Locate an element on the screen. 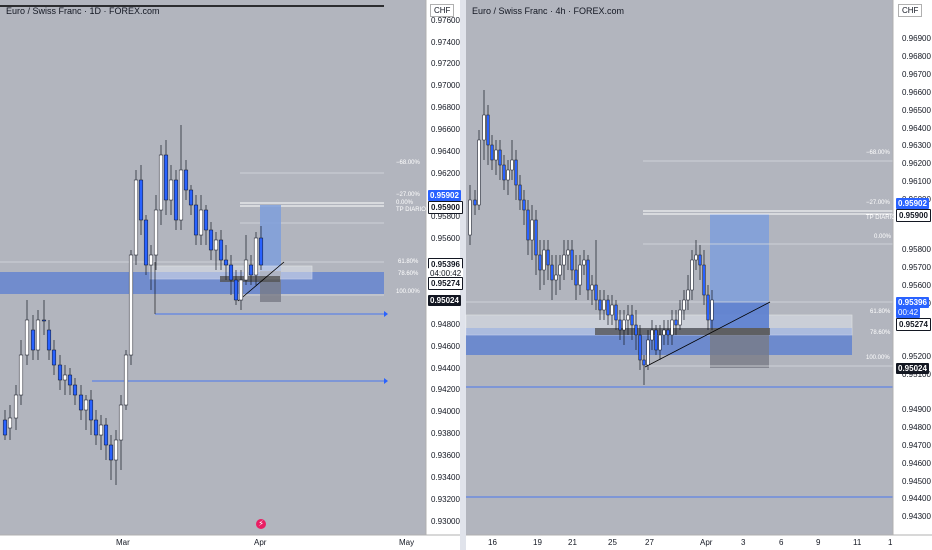  right-ob-box is located at coordinates (682, 331).